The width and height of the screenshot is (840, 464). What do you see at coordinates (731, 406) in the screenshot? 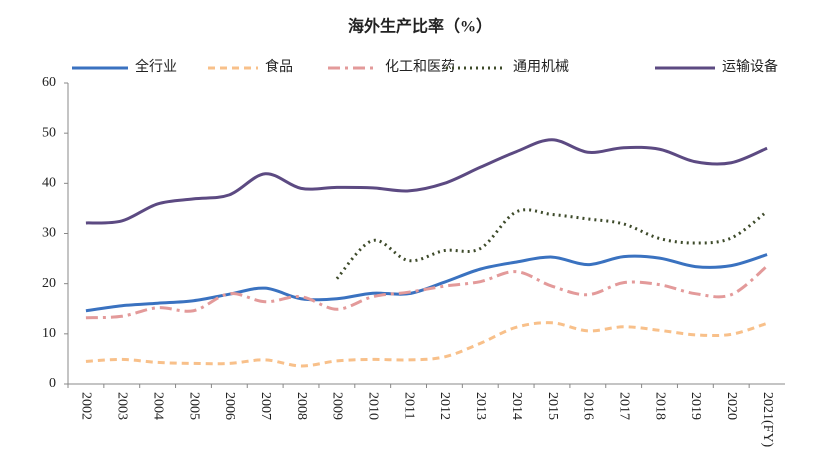
I see `x-tick-label: 2020` at bounding box center [731, 406].